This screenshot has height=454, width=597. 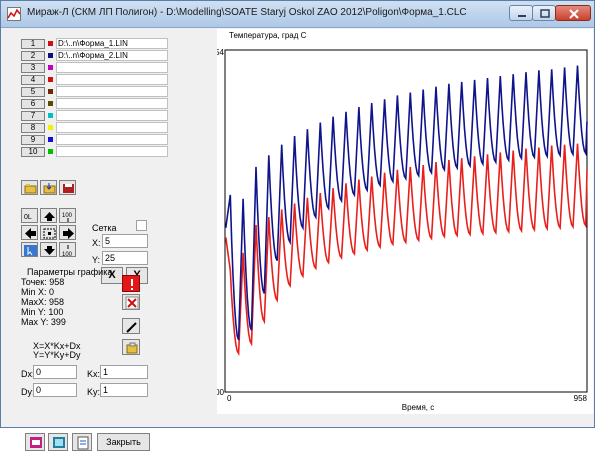 I want to click on zoom-reset-icon: 0L, so click(x=28, y=217).